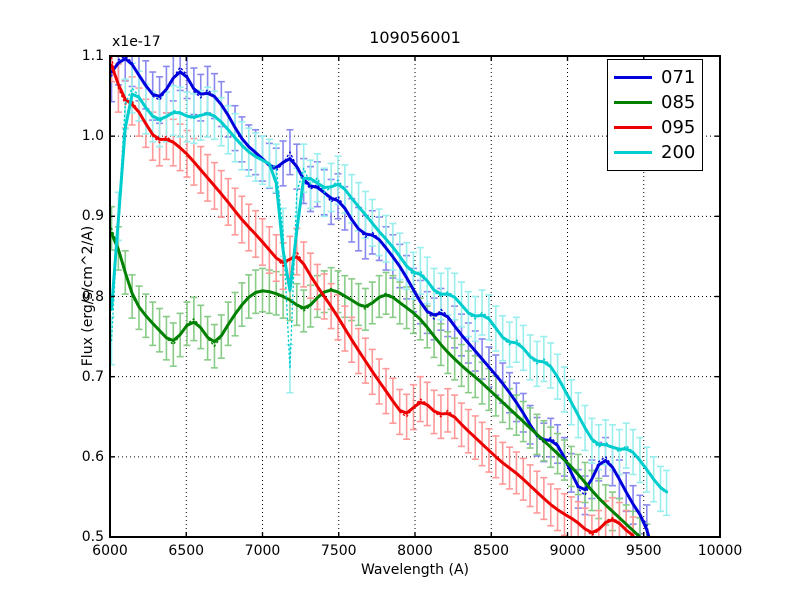 This screenshot has width=800, height=600. What do you see at coordinates (92, 376) in the screenshot?
I see `y-tick-label-2: 0.7` at bounding box center [92, 376].